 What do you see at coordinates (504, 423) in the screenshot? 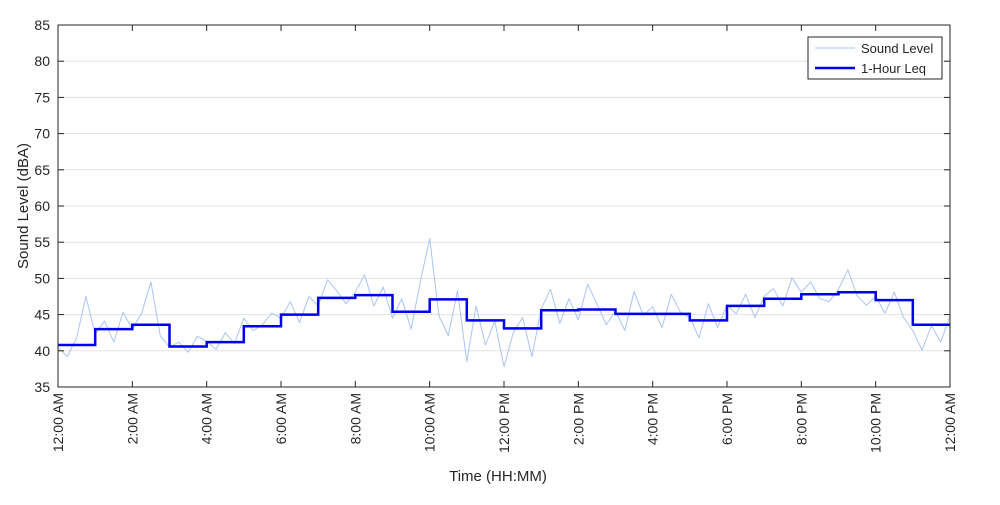
I see `x-tick-label: 12:00 PM` at bounding box center [504, 423].